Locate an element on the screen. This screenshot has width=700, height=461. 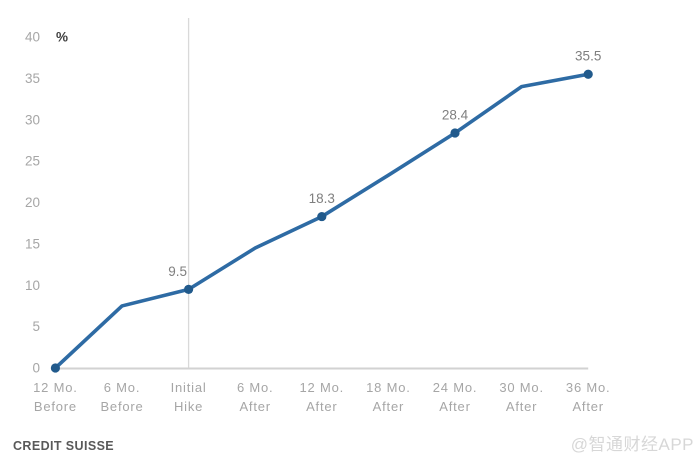
y-tick-label: 5 is located at coordinates (36, 326).